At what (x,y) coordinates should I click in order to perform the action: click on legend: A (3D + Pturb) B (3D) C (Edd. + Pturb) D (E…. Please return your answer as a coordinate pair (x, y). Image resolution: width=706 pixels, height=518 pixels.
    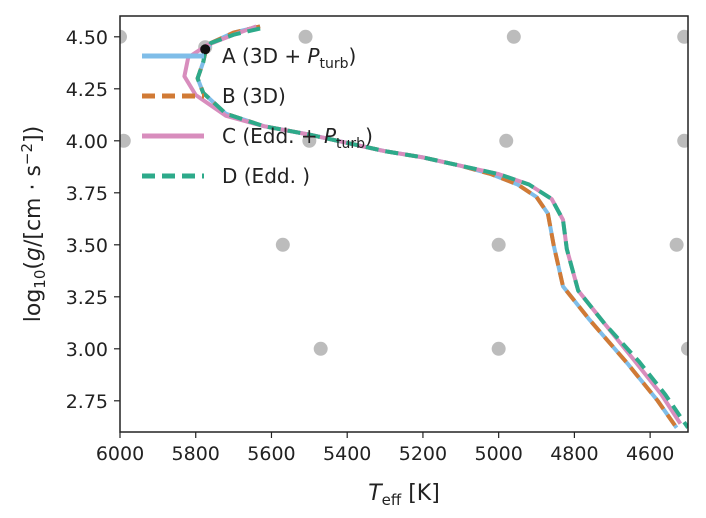
    Looking at the image, I should click on (257, 116).